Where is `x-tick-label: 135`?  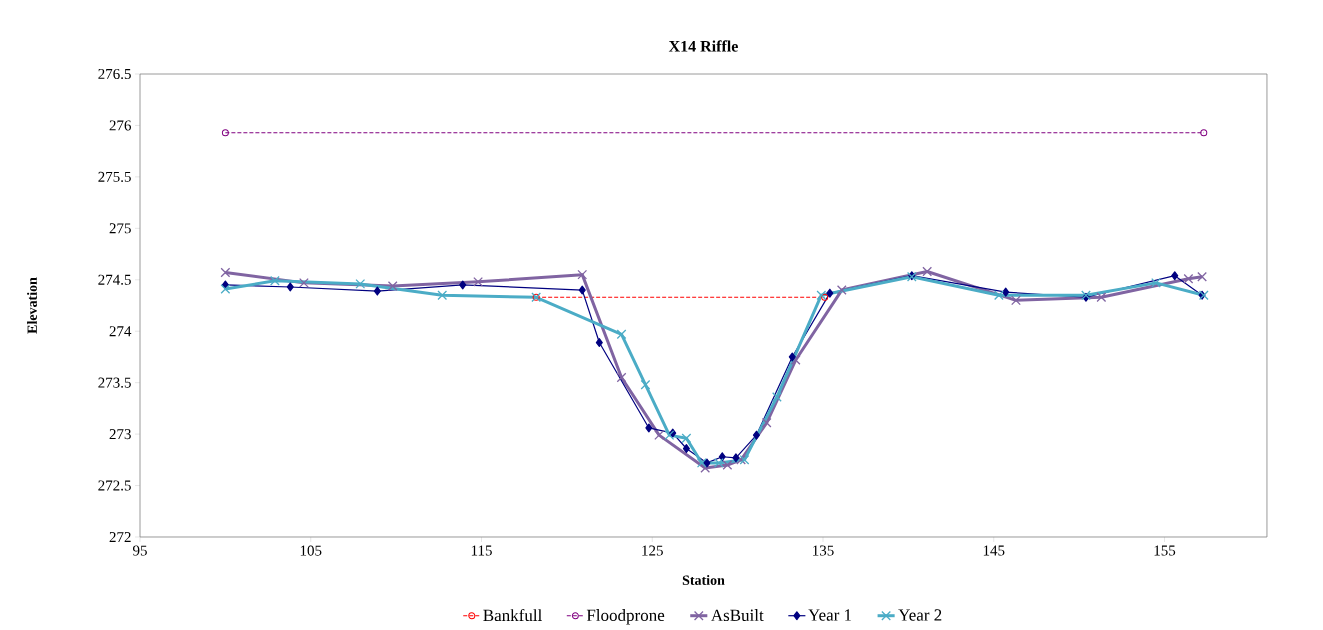
x-tick-label: 135 is located at coordinates (823, 550).